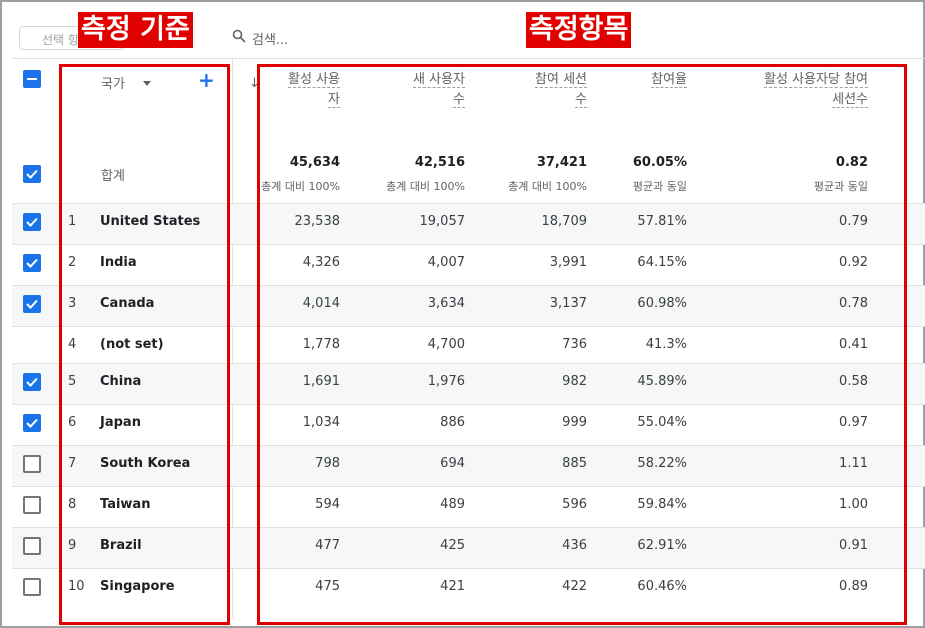 This screenshot has height=628, width=925. What do you see at coordinates (125, 504) in the screenshot?
I see `country-name: Taiwan` at bounding box center [125, 504].